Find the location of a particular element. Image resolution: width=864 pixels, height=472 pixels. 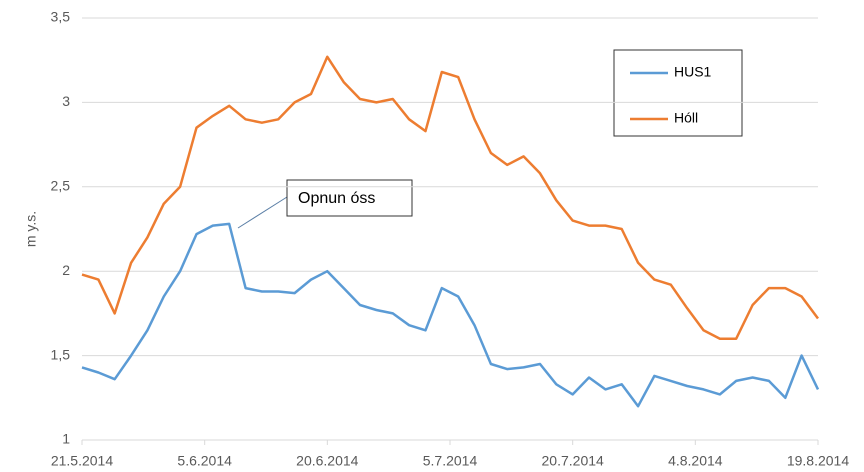

x-tick-label: 4.8.2014 is located at coordinates (695, 461).